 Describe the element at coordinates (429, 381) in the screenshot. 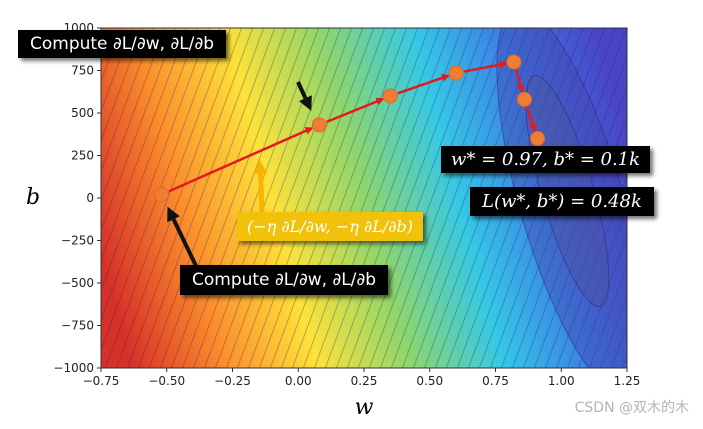

I see `x-tick-label: 0.50` at that location.